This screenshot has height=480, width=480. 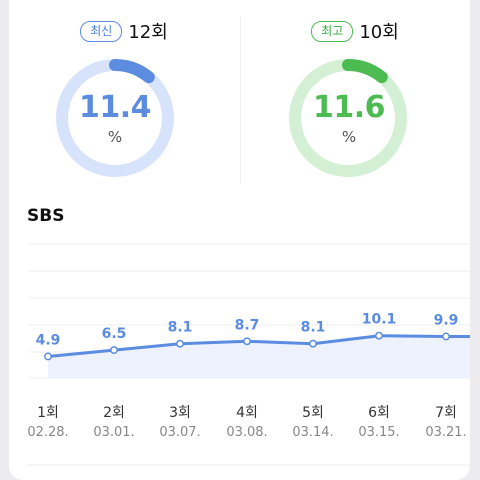 I want to click on latest-rating-ring, so click(x=115, y=118).